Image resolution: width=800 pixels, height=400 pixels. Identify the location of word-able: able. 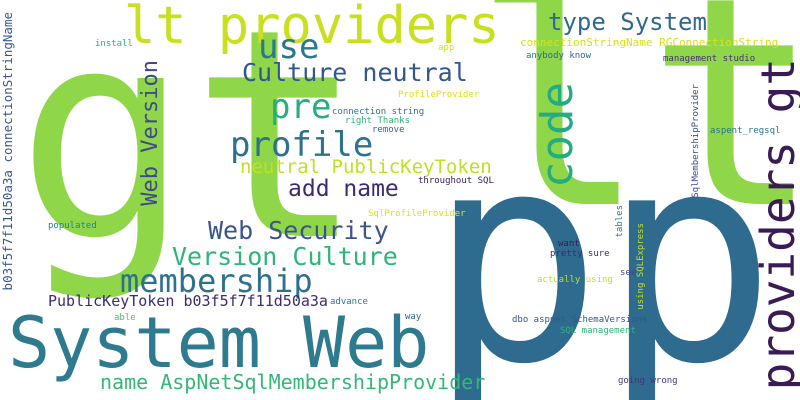
(125, 318).